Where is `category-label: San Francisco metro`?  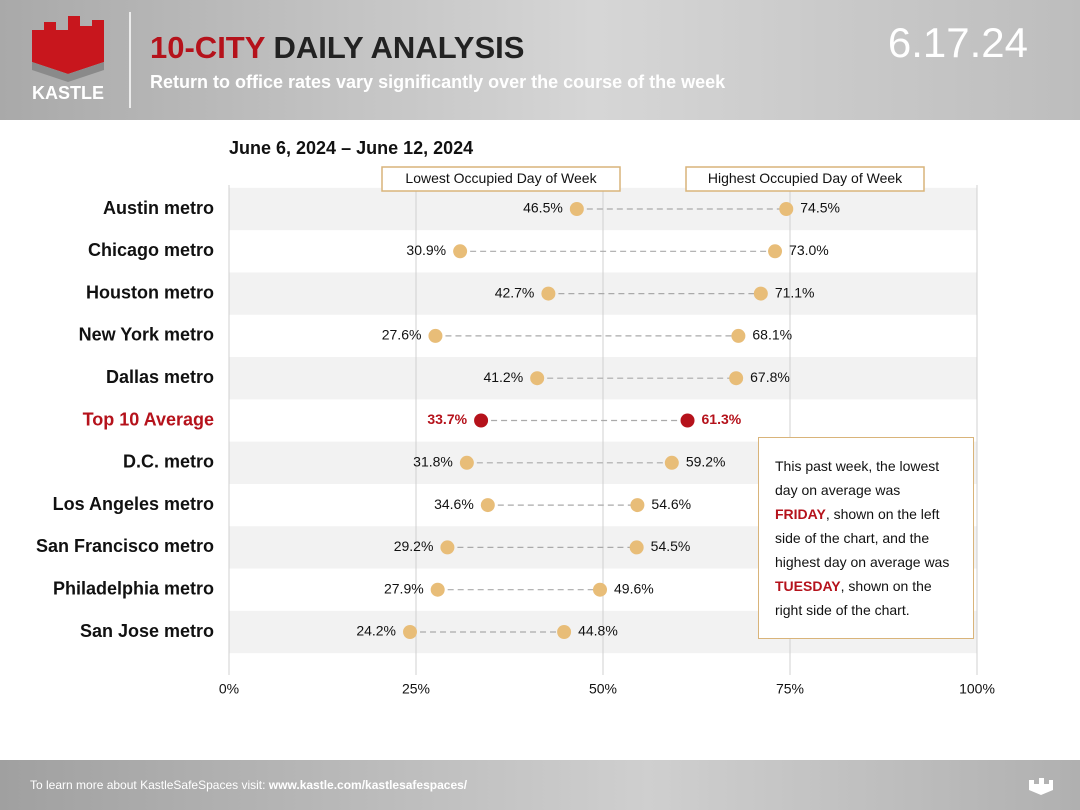
category-label: San Francisco metro is located at coordinates (125, 546).